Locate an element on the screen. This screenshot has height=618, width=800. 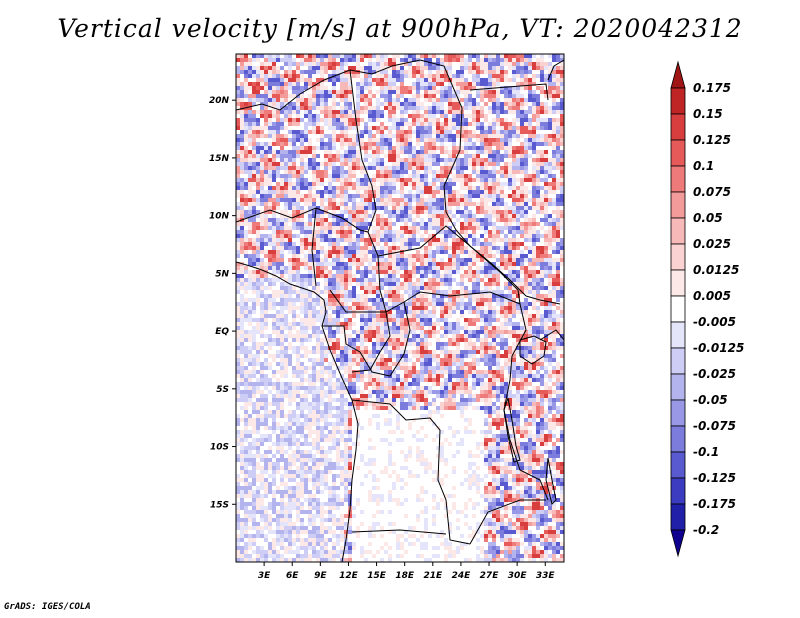
colorbar-label: 0.025 is located at coordinates (712, 244).